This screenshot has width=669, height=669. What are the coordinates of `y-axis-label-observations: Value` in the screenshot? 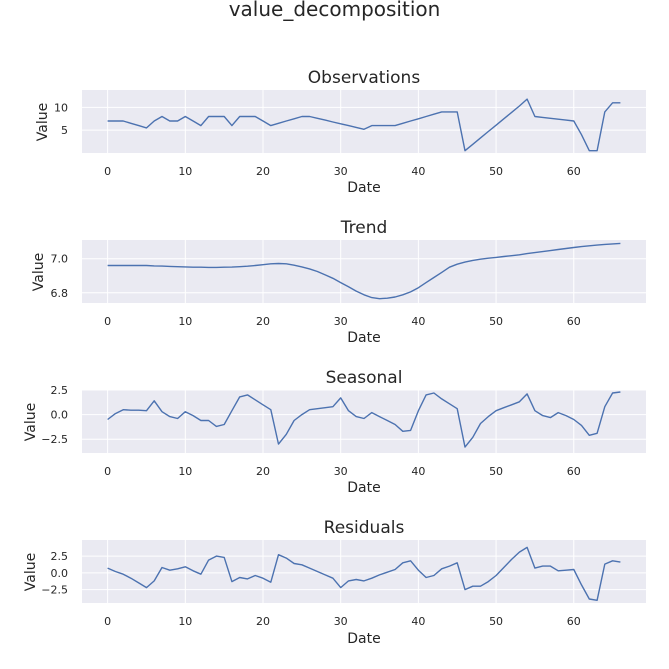 It's located at (43, 122).